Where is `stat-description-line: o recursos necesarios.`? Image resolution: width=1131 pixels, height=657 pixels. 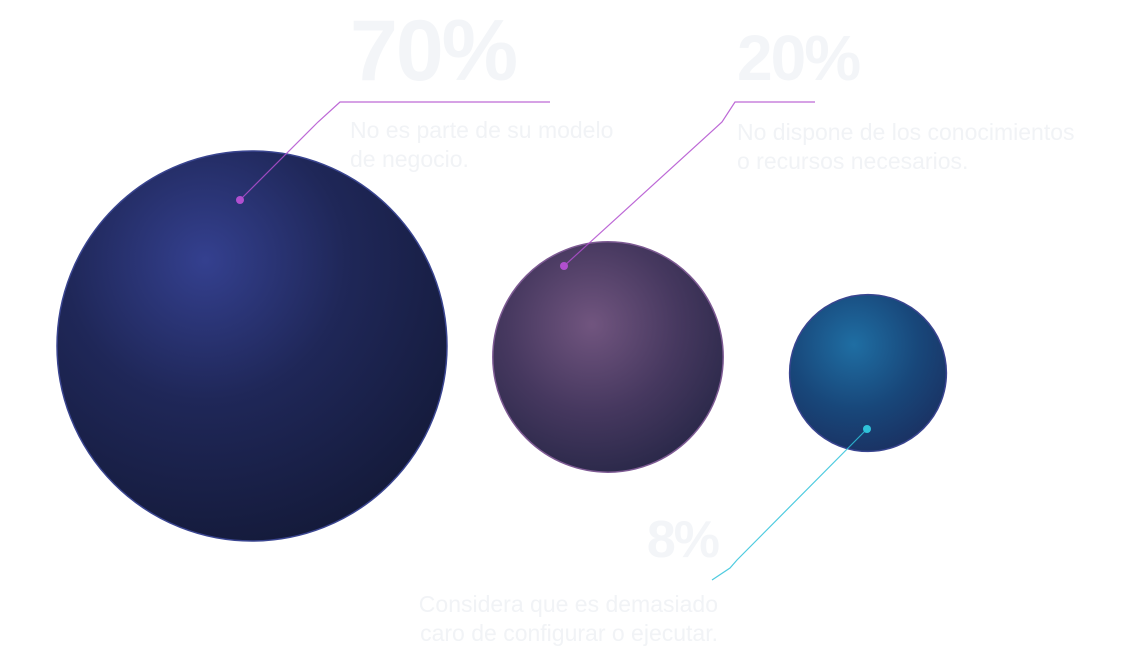
stat-description-line: o recursos necesarios. is located at coordinates (853, 161).